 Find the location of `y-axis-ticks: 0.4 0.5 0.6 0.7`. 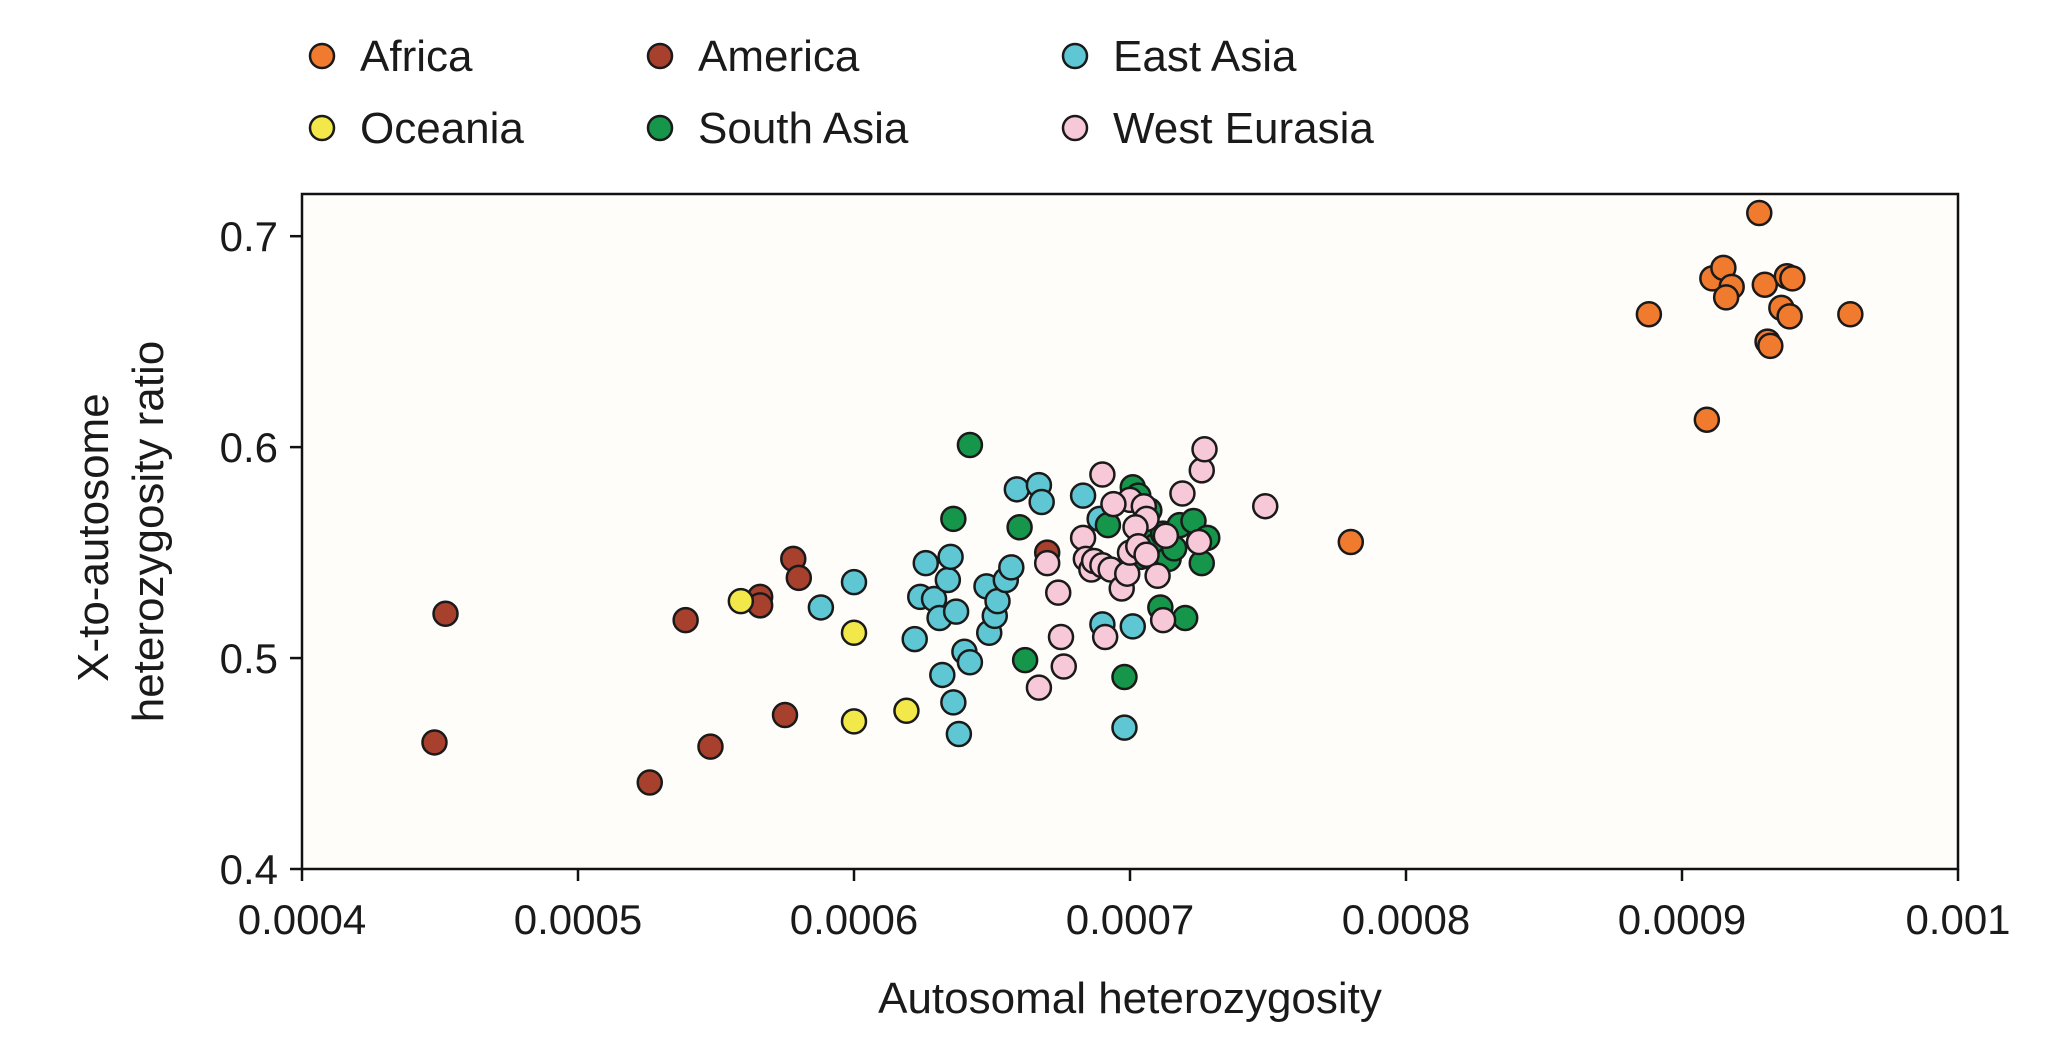

y-axis-ticks: 0.4 0.5 0.6 0.7 is located at coordinates (261, 553).